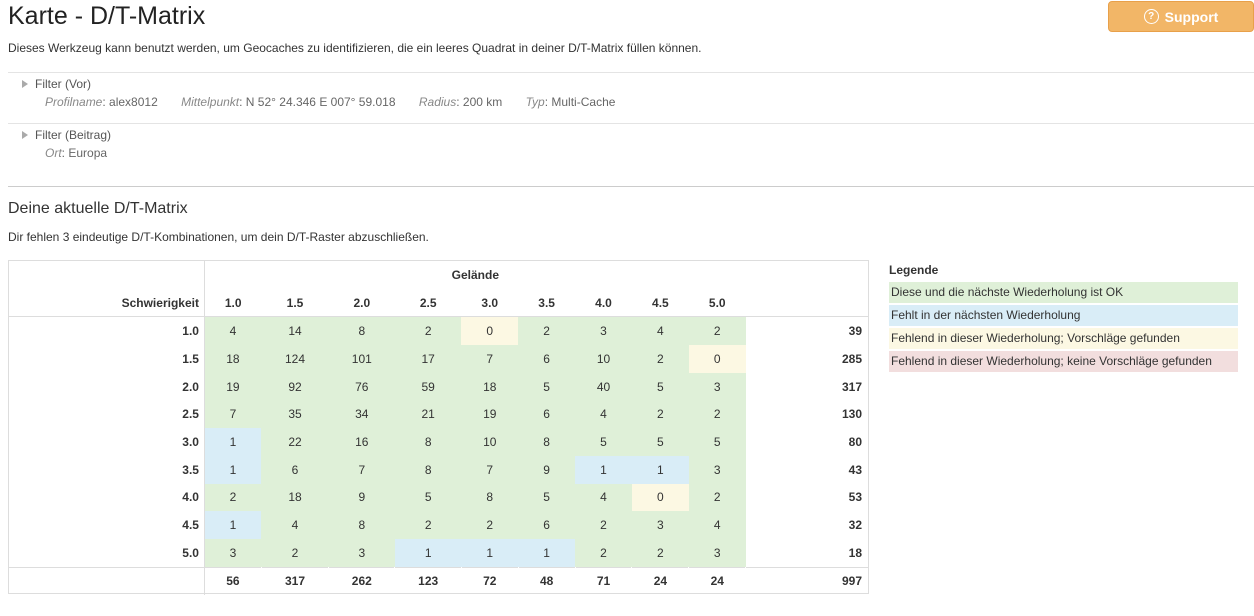 The image size is (1254, 616). I want to click on matrix-cell: 92, so click(295, 386).